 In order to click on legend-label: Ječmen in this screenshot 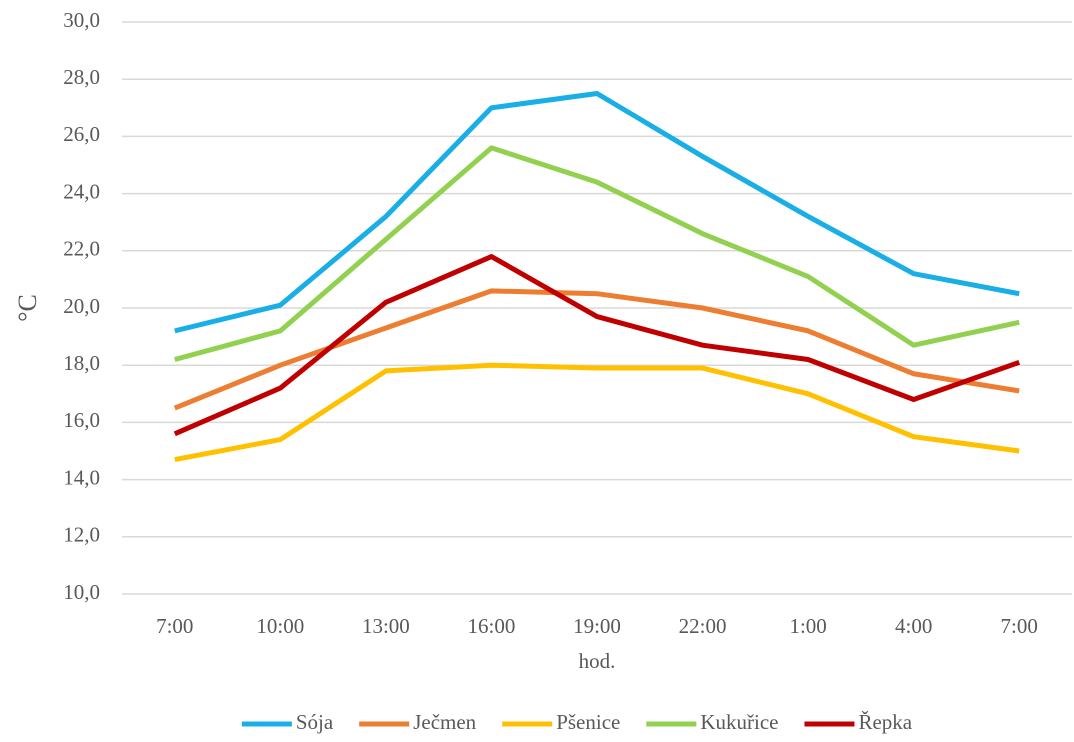, I will do `click(444, 722)`.